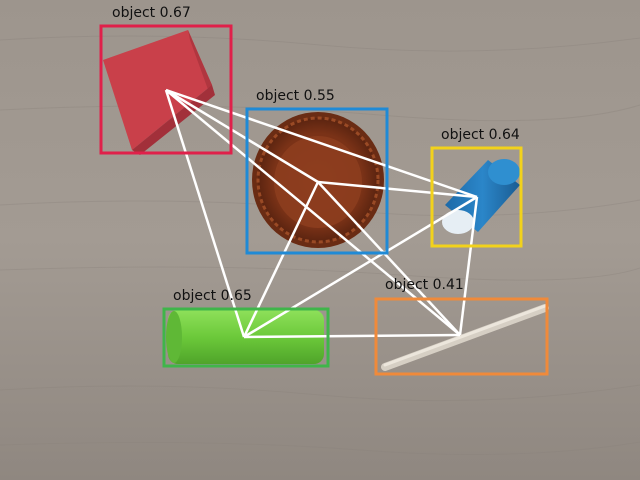 The width and height of the screenshot is (640, 480). I want to click on bbox-blue-cylinder, so click(476, 197).